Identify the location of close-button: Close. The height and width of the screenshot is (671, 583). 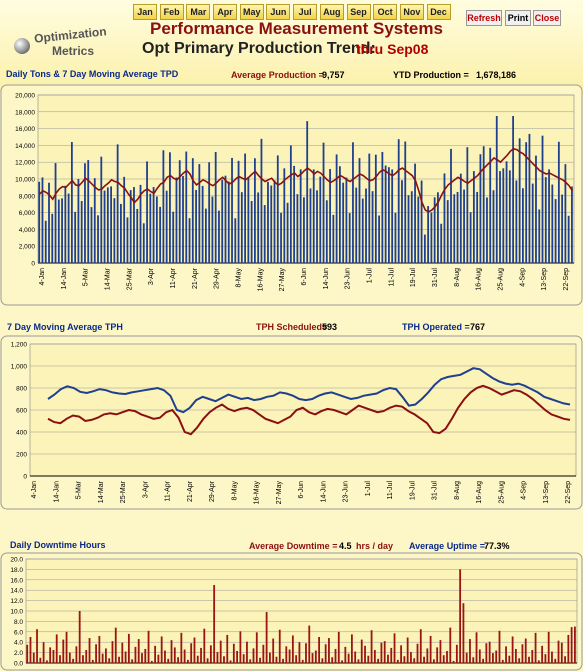
(547, 18).